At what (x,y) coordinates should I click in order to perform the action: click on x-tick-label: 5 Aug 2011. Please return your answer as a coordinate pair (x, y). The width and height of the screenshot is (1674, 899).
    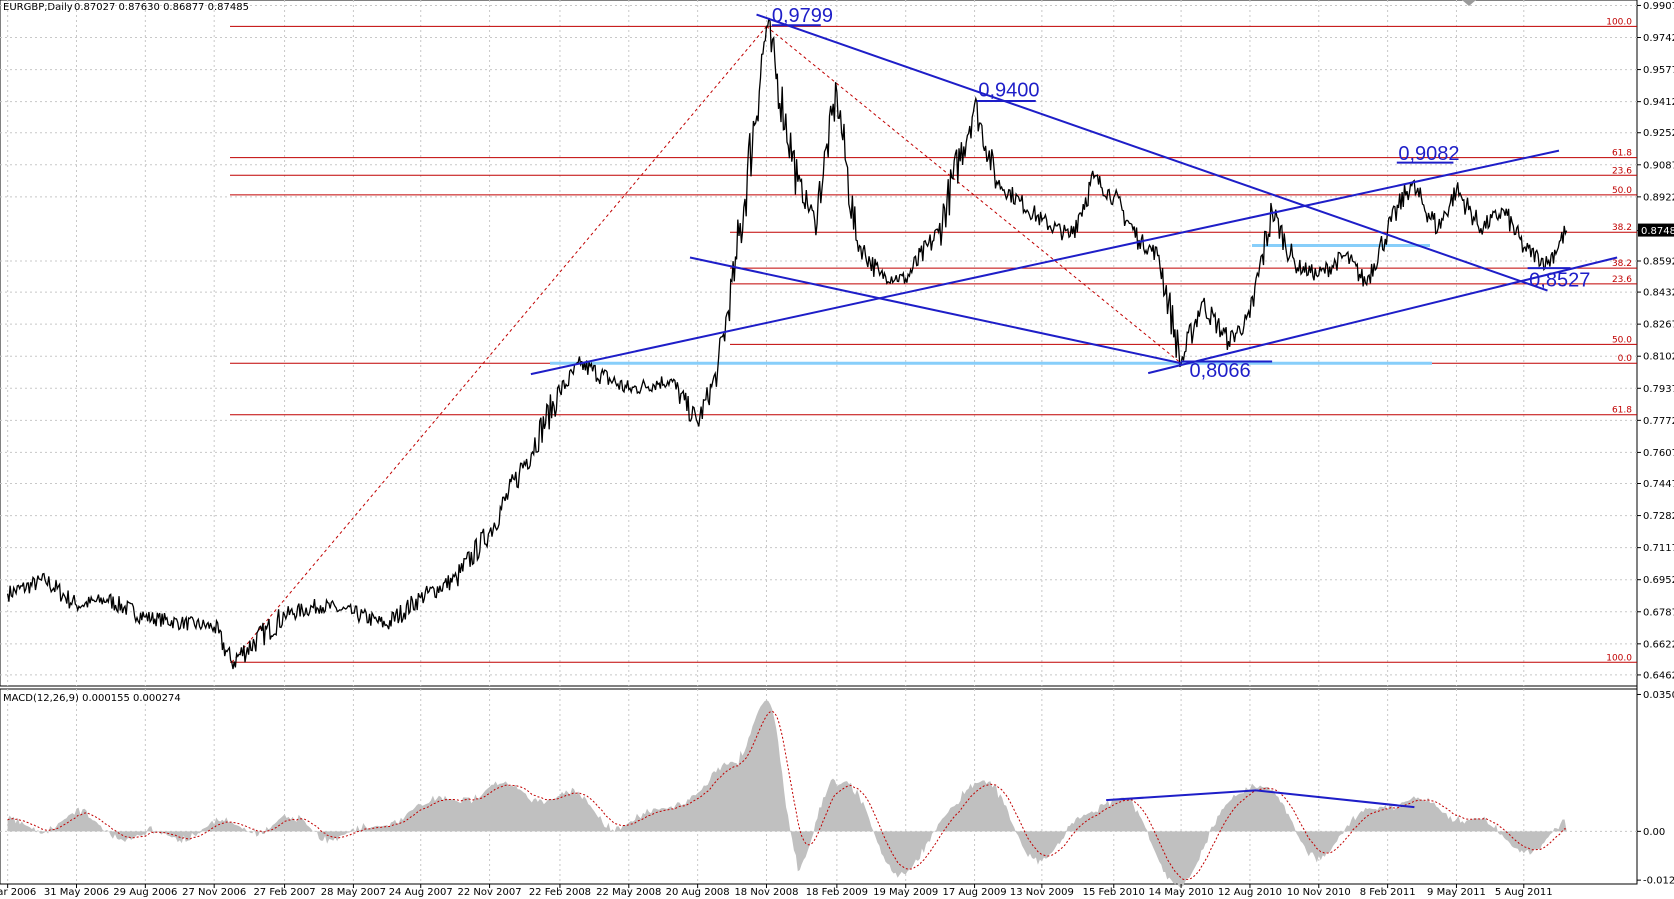
    Looking at the image, I should click on (1524, 892).